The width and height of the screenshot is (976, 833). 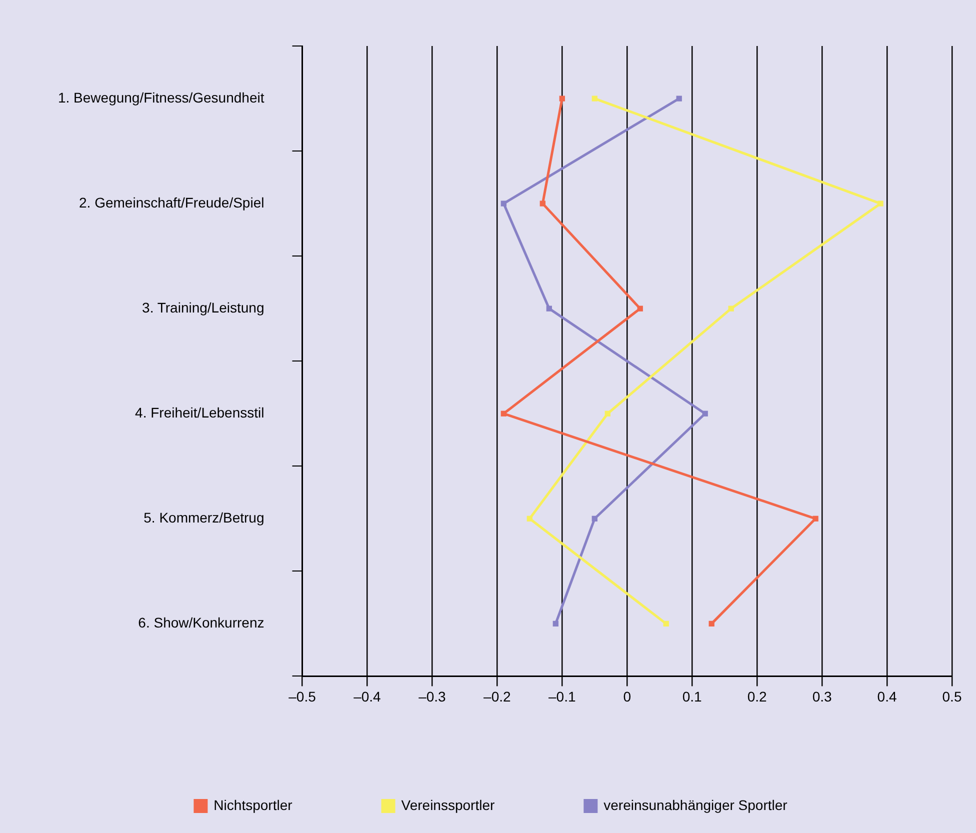 What do you see at coordinates (952, 696) in the screenshot?
I see `x-tick-label: 0.5` at bounding box center [952, 696].